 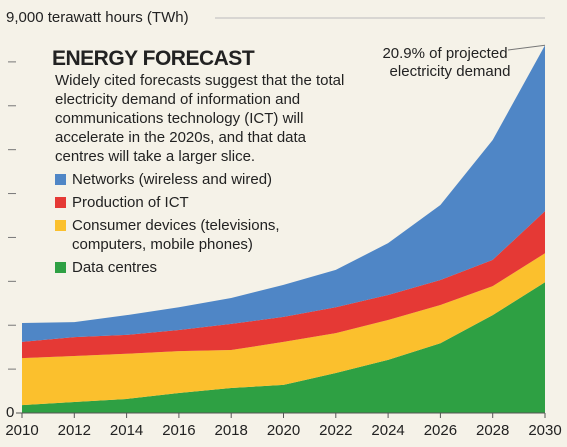 What do you see at coordinates (450, 71) in the screenshot?
I see `annotation-line: electricity demand` at bounding box center [450, 71].